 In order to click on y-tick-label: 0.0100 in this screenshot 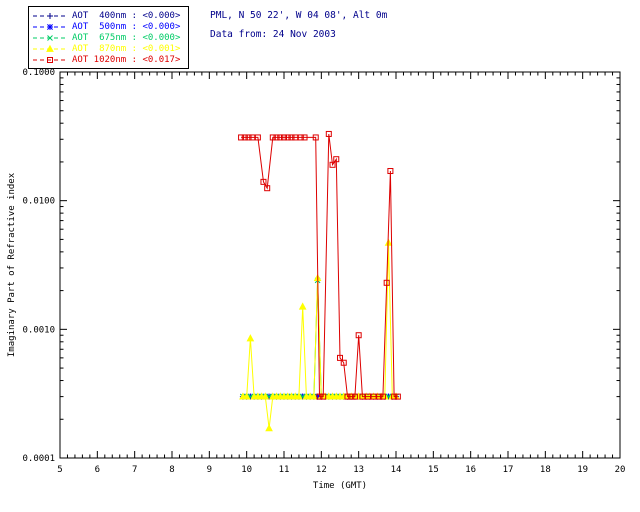, I will do `click(38, 202)`.